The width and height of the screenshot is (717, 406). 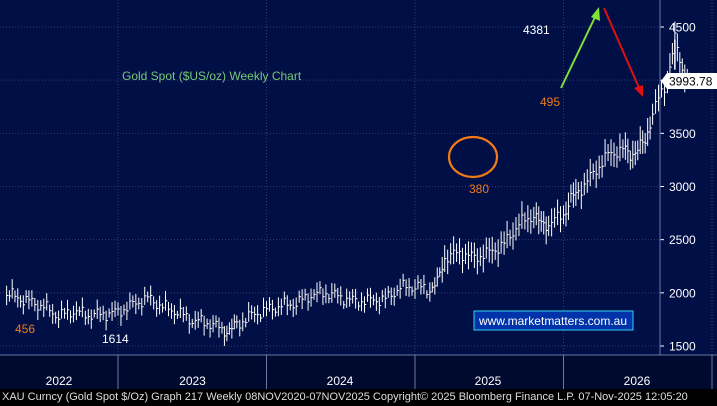 What do you see at coordinates (488, 381) in the screenshot?
I see `x-tick-label: 2025` at bounding box center [488, 381].